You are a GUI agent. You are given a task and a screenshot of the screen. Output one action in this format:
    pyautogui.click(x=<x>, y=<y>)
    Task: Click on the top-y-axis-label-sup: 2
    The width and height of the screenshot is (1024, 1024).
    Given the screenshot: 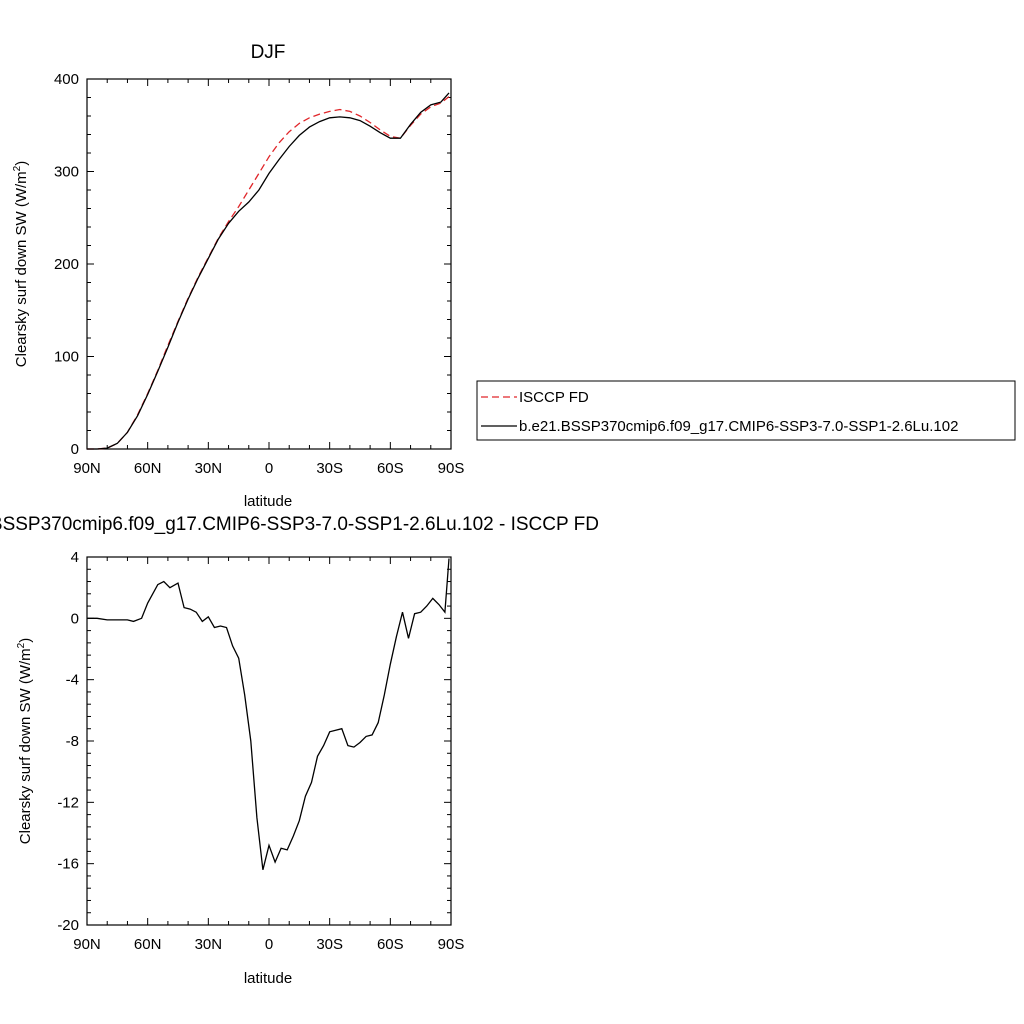 What is the action you would take?
    pyautogui.click(x=17, y=168)
    